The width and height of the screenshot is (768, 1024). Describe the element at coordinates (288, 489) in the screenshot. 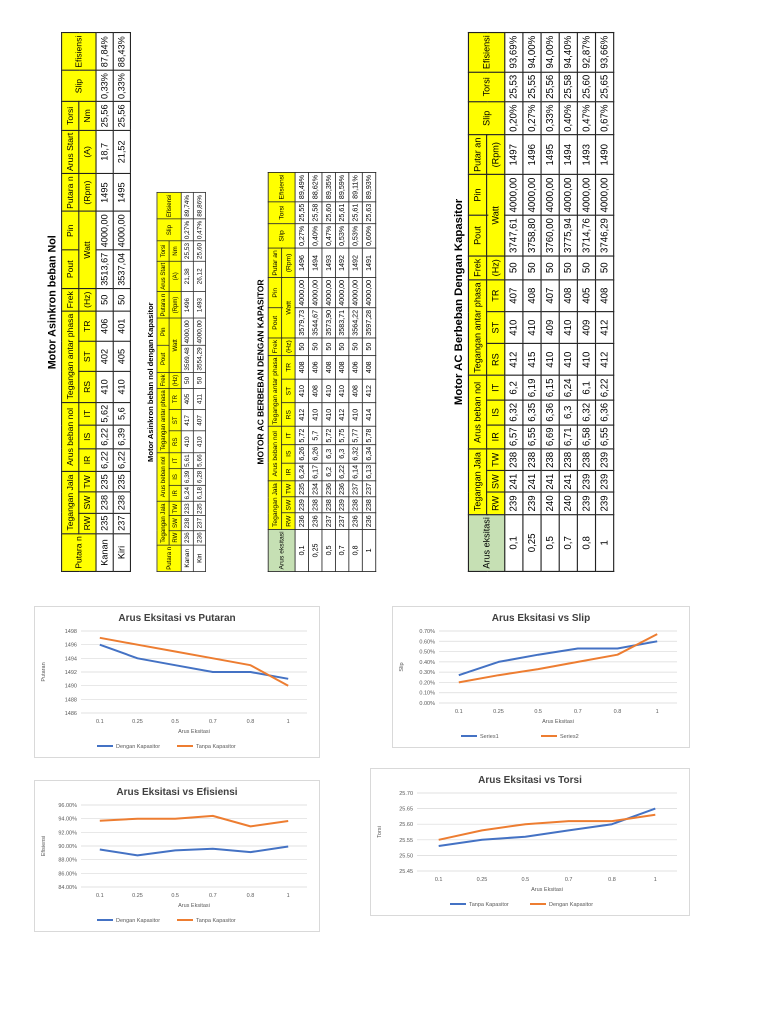

I see `table-header-cell: TW` at that location.